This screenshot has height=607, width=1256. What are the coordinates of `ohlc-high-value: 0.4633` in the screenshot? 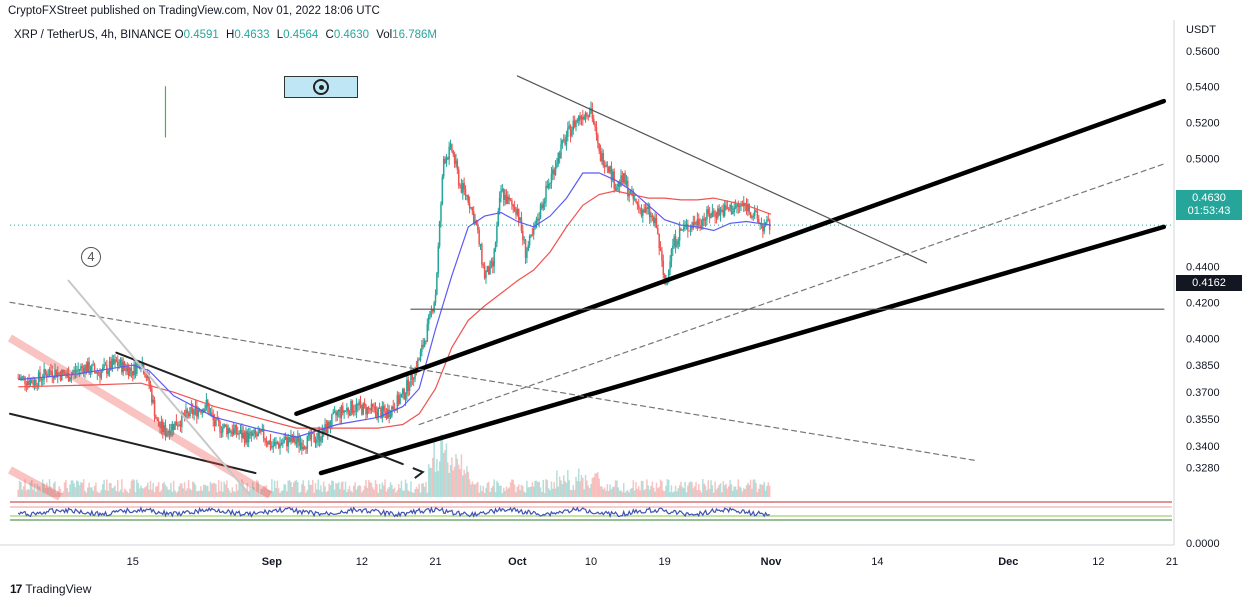 It's located at (252, 35).